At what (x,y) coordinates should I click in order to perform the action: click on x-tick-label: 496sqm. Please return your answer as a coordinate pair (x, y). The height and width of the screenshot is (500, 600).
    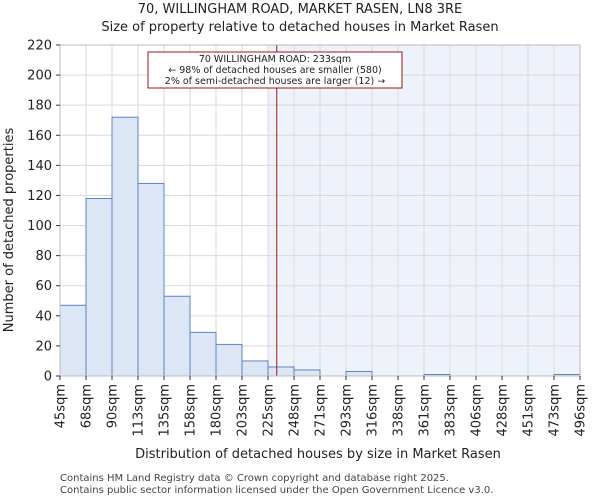
    Looking at the image, I should click on (581, 410).